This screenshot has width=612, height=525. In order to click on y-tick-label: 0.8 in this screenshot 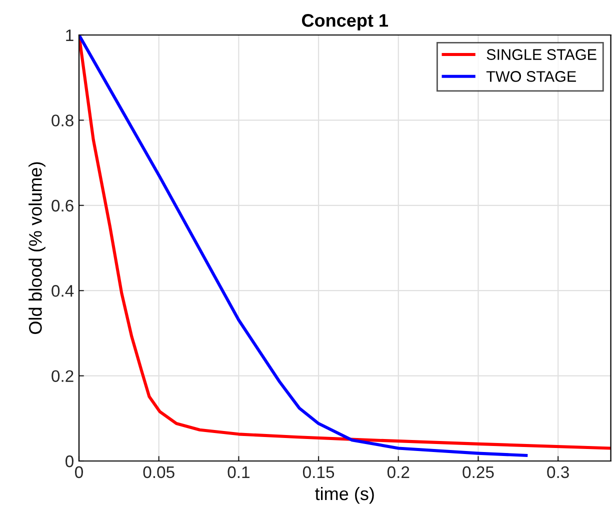, I will do `click(63, 120)`.